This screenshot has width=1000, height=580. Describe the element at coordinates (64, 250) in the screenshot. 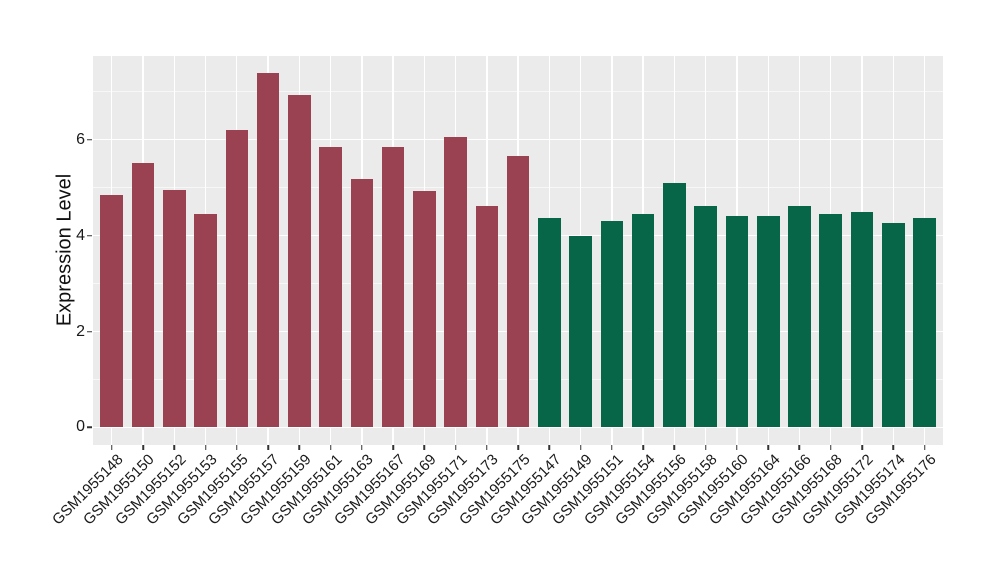

I see `y-axis-title: Expression Level` at that location.